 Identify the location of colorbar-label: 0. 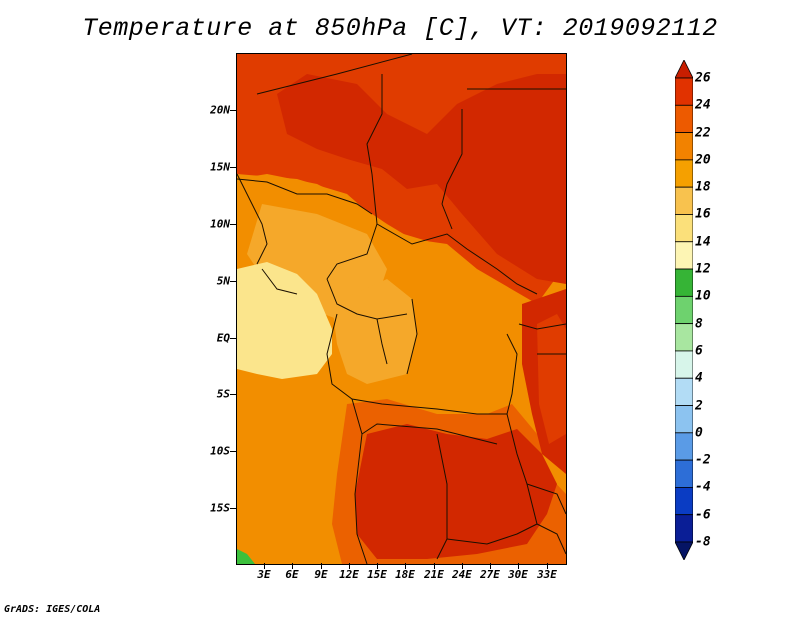
(699, 433).